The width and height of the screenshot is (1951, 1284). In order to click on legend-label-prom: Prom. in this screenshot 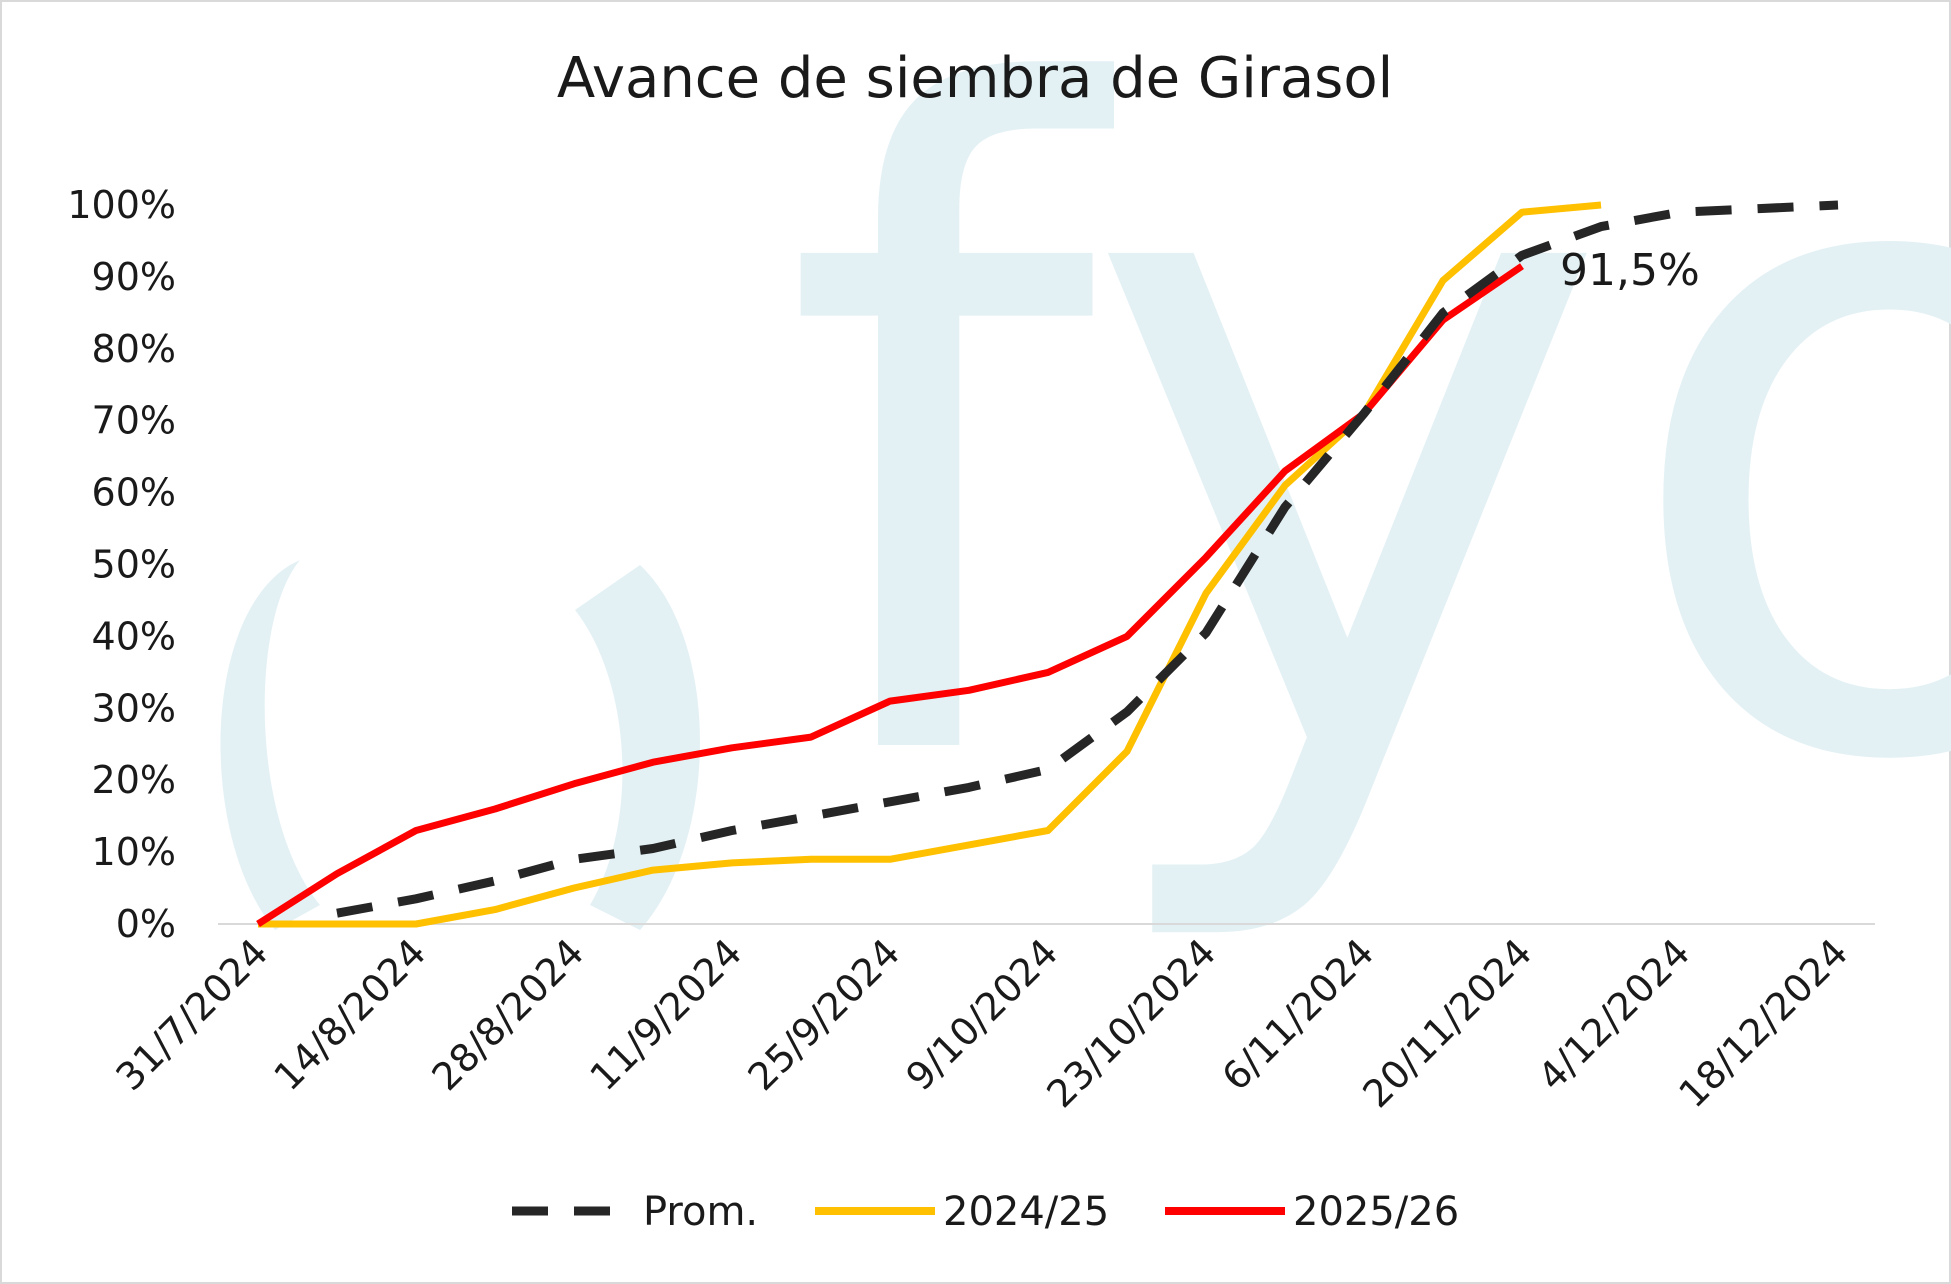, I will do `click(700, 1212)`.